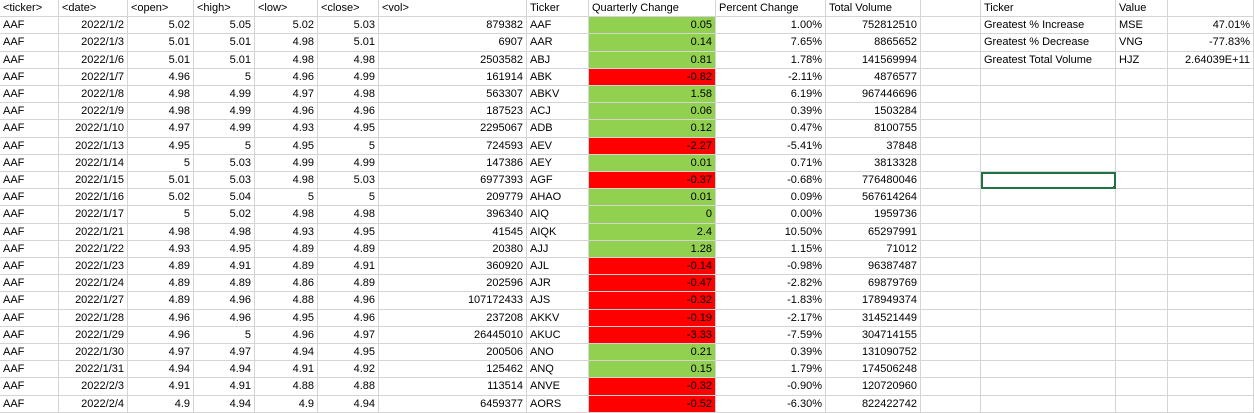  What do you see at coordinates (873, 181) in the screenshot?
I see `total-volume-cell: 776480046` at bounding box center [873, 181].